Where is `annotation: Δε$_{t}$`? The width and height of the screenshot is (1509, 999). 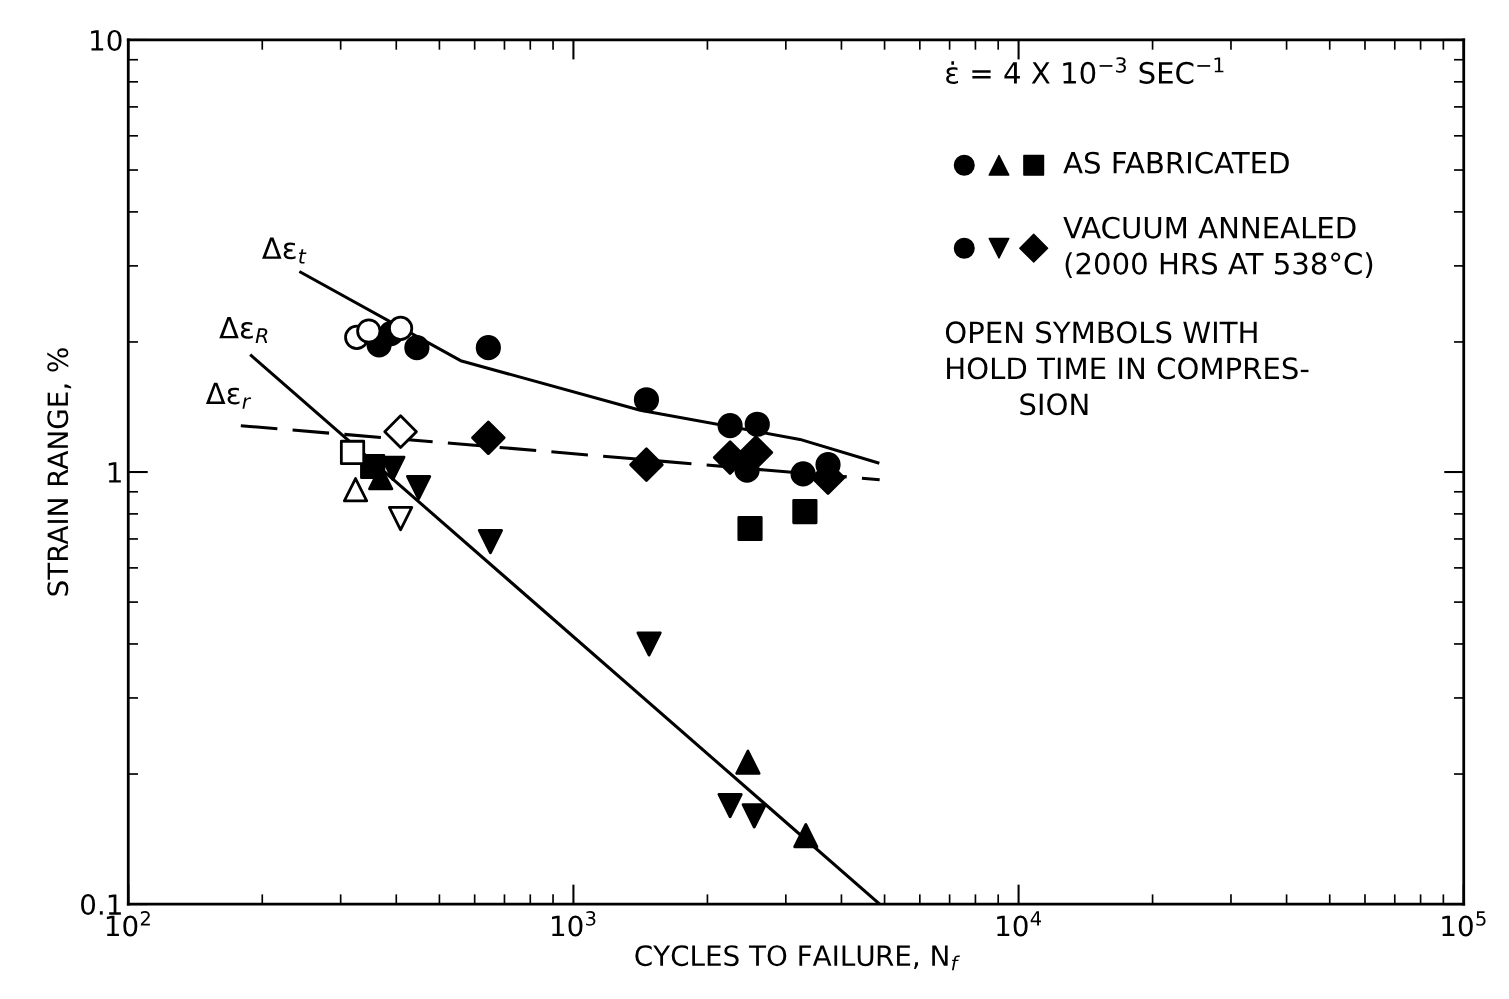
annotation: Δε$_{t}$ is located at coordinates (284, 250).